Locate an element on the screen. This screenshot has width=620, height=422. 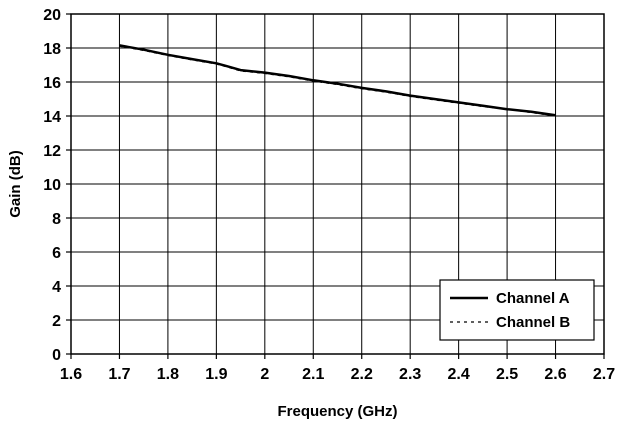
y-tick-label: 10 is located at coordinates (52, 185).